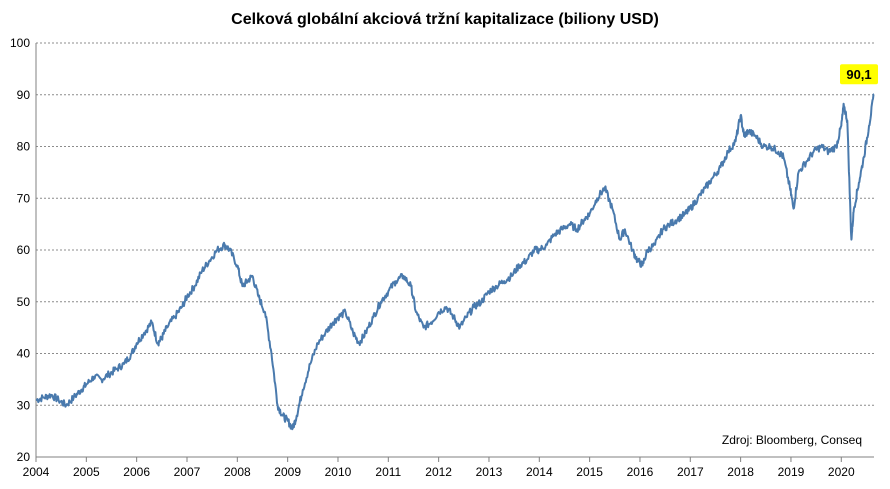 This screenshot has height=489, width=890. What do you see at coordinates (24, 95) in the screenshot?
I see `y-tick-label: 90` at bounding box center [24, 95].